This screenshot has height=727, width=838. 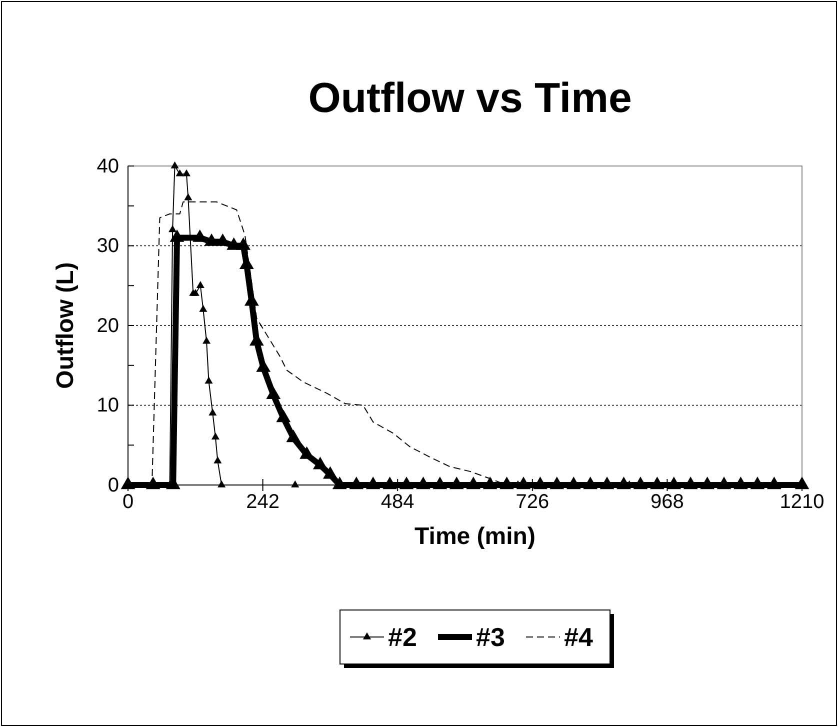 I want to click on x-tick-label: 726, so click(x=533, y=502).